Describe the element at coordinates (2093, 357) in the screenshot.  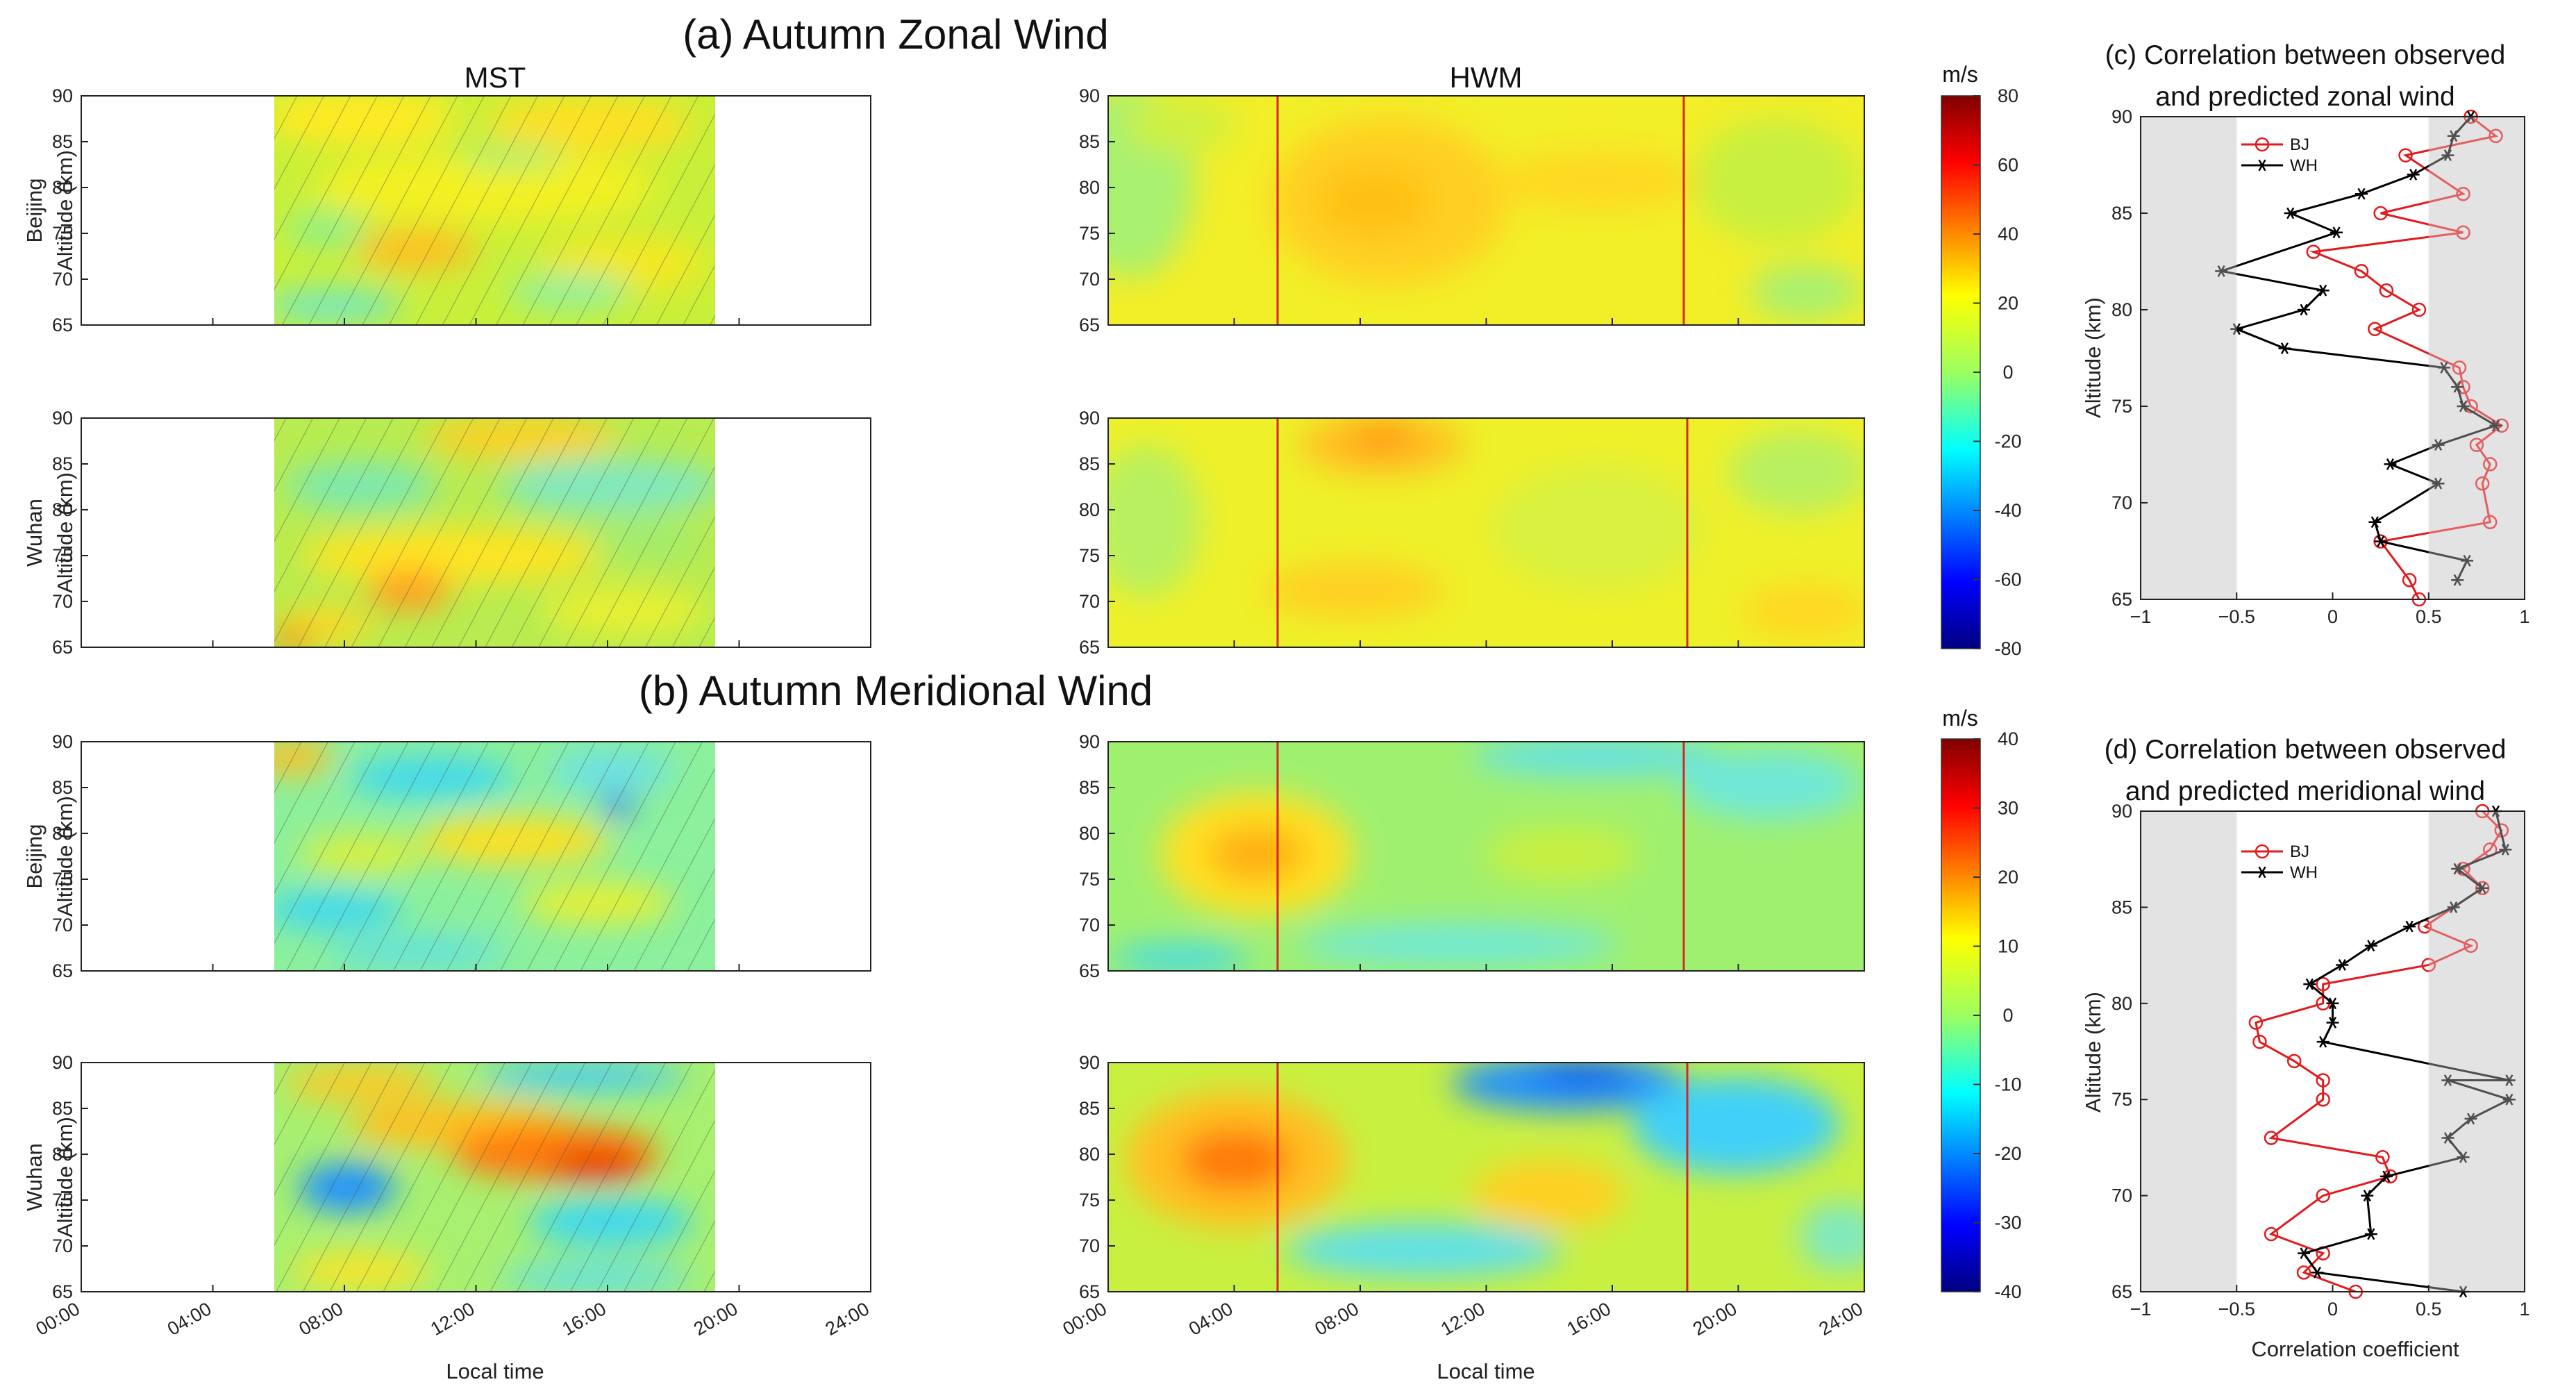
I see `panel-c-ylabel: Altitude (km)` at that location.